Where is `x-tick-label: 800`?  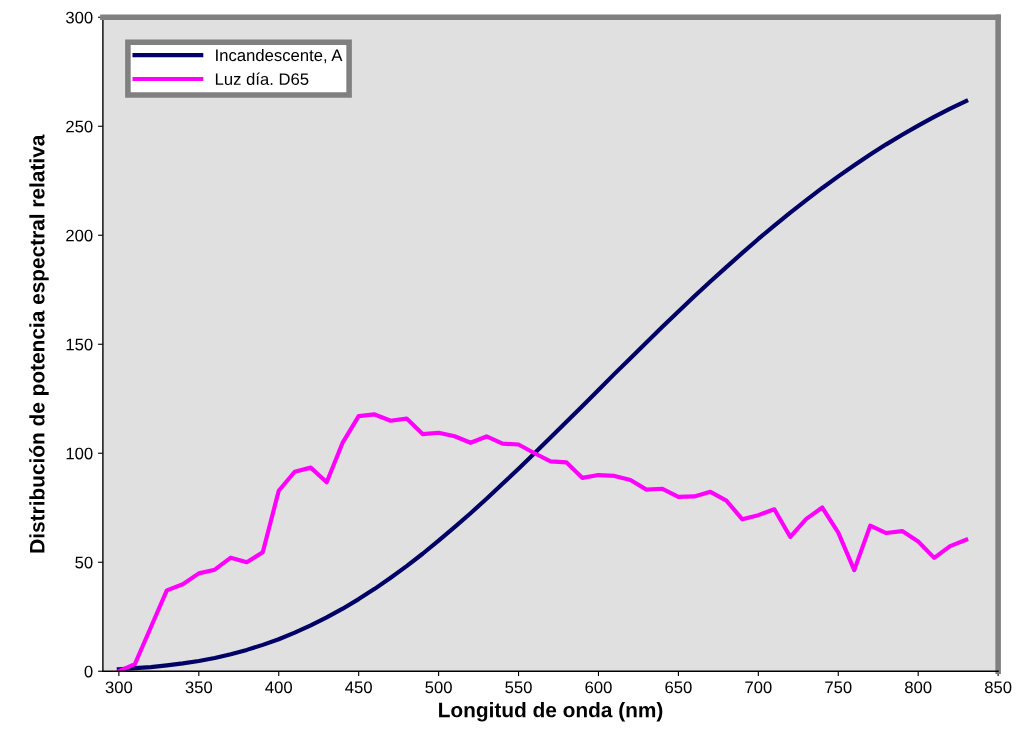
x-tick-label: 800 is located at coordinates (918, 687).